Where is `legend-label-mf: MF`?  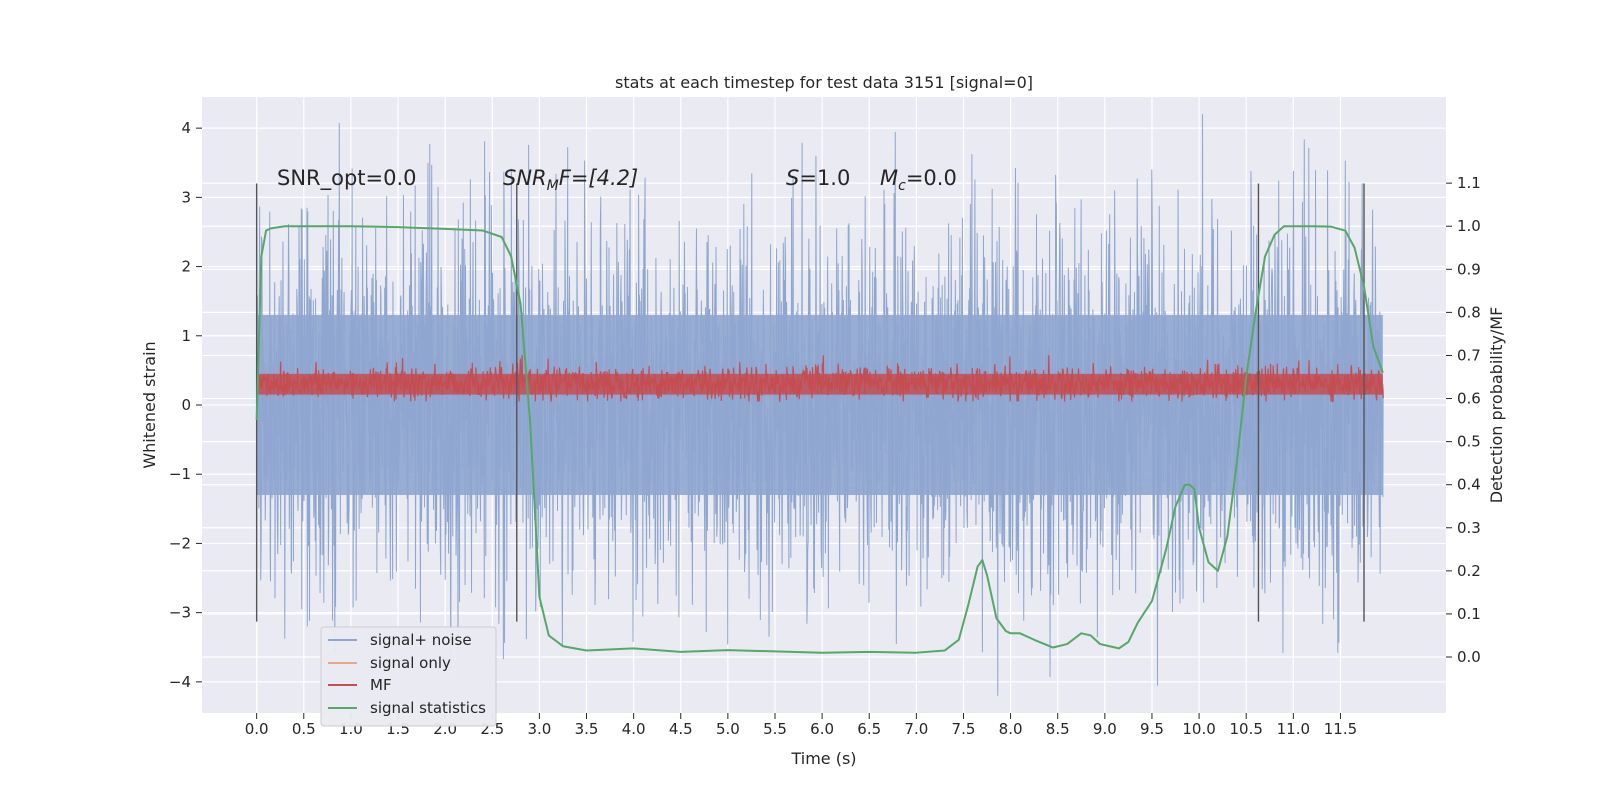
legend-label-mf: MF is located at coordinates (381, 685).